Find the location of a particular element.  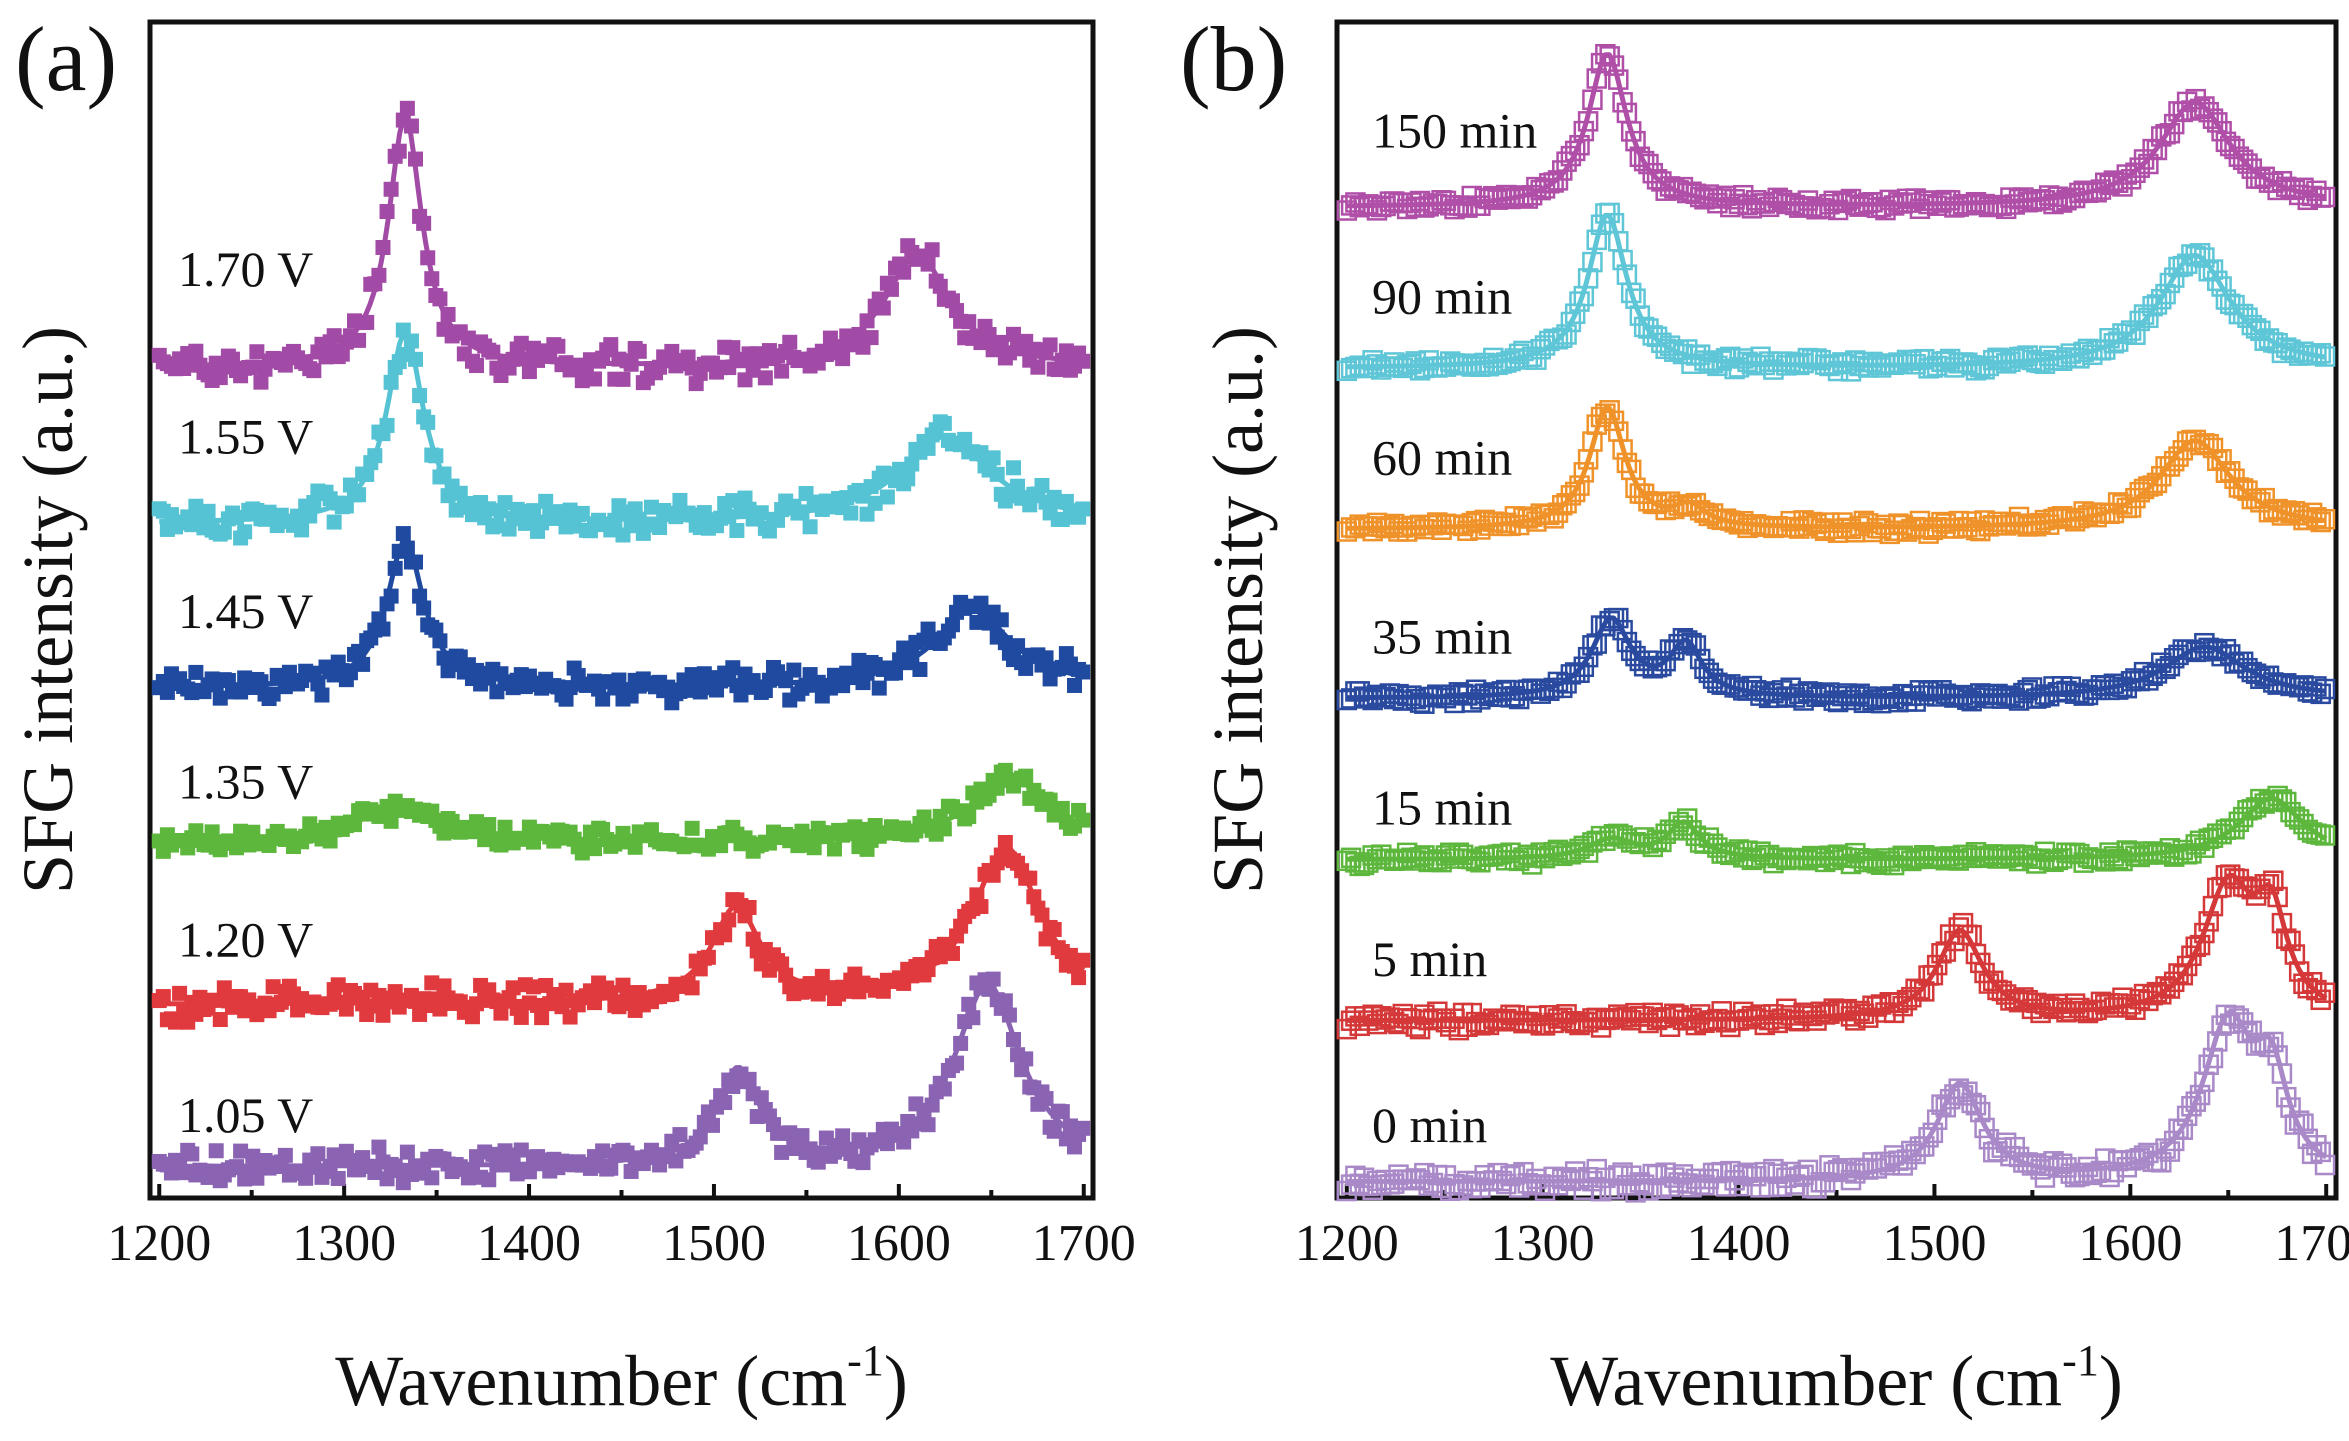

series-15-min: 15 min is located at coordinates (1836, 828).